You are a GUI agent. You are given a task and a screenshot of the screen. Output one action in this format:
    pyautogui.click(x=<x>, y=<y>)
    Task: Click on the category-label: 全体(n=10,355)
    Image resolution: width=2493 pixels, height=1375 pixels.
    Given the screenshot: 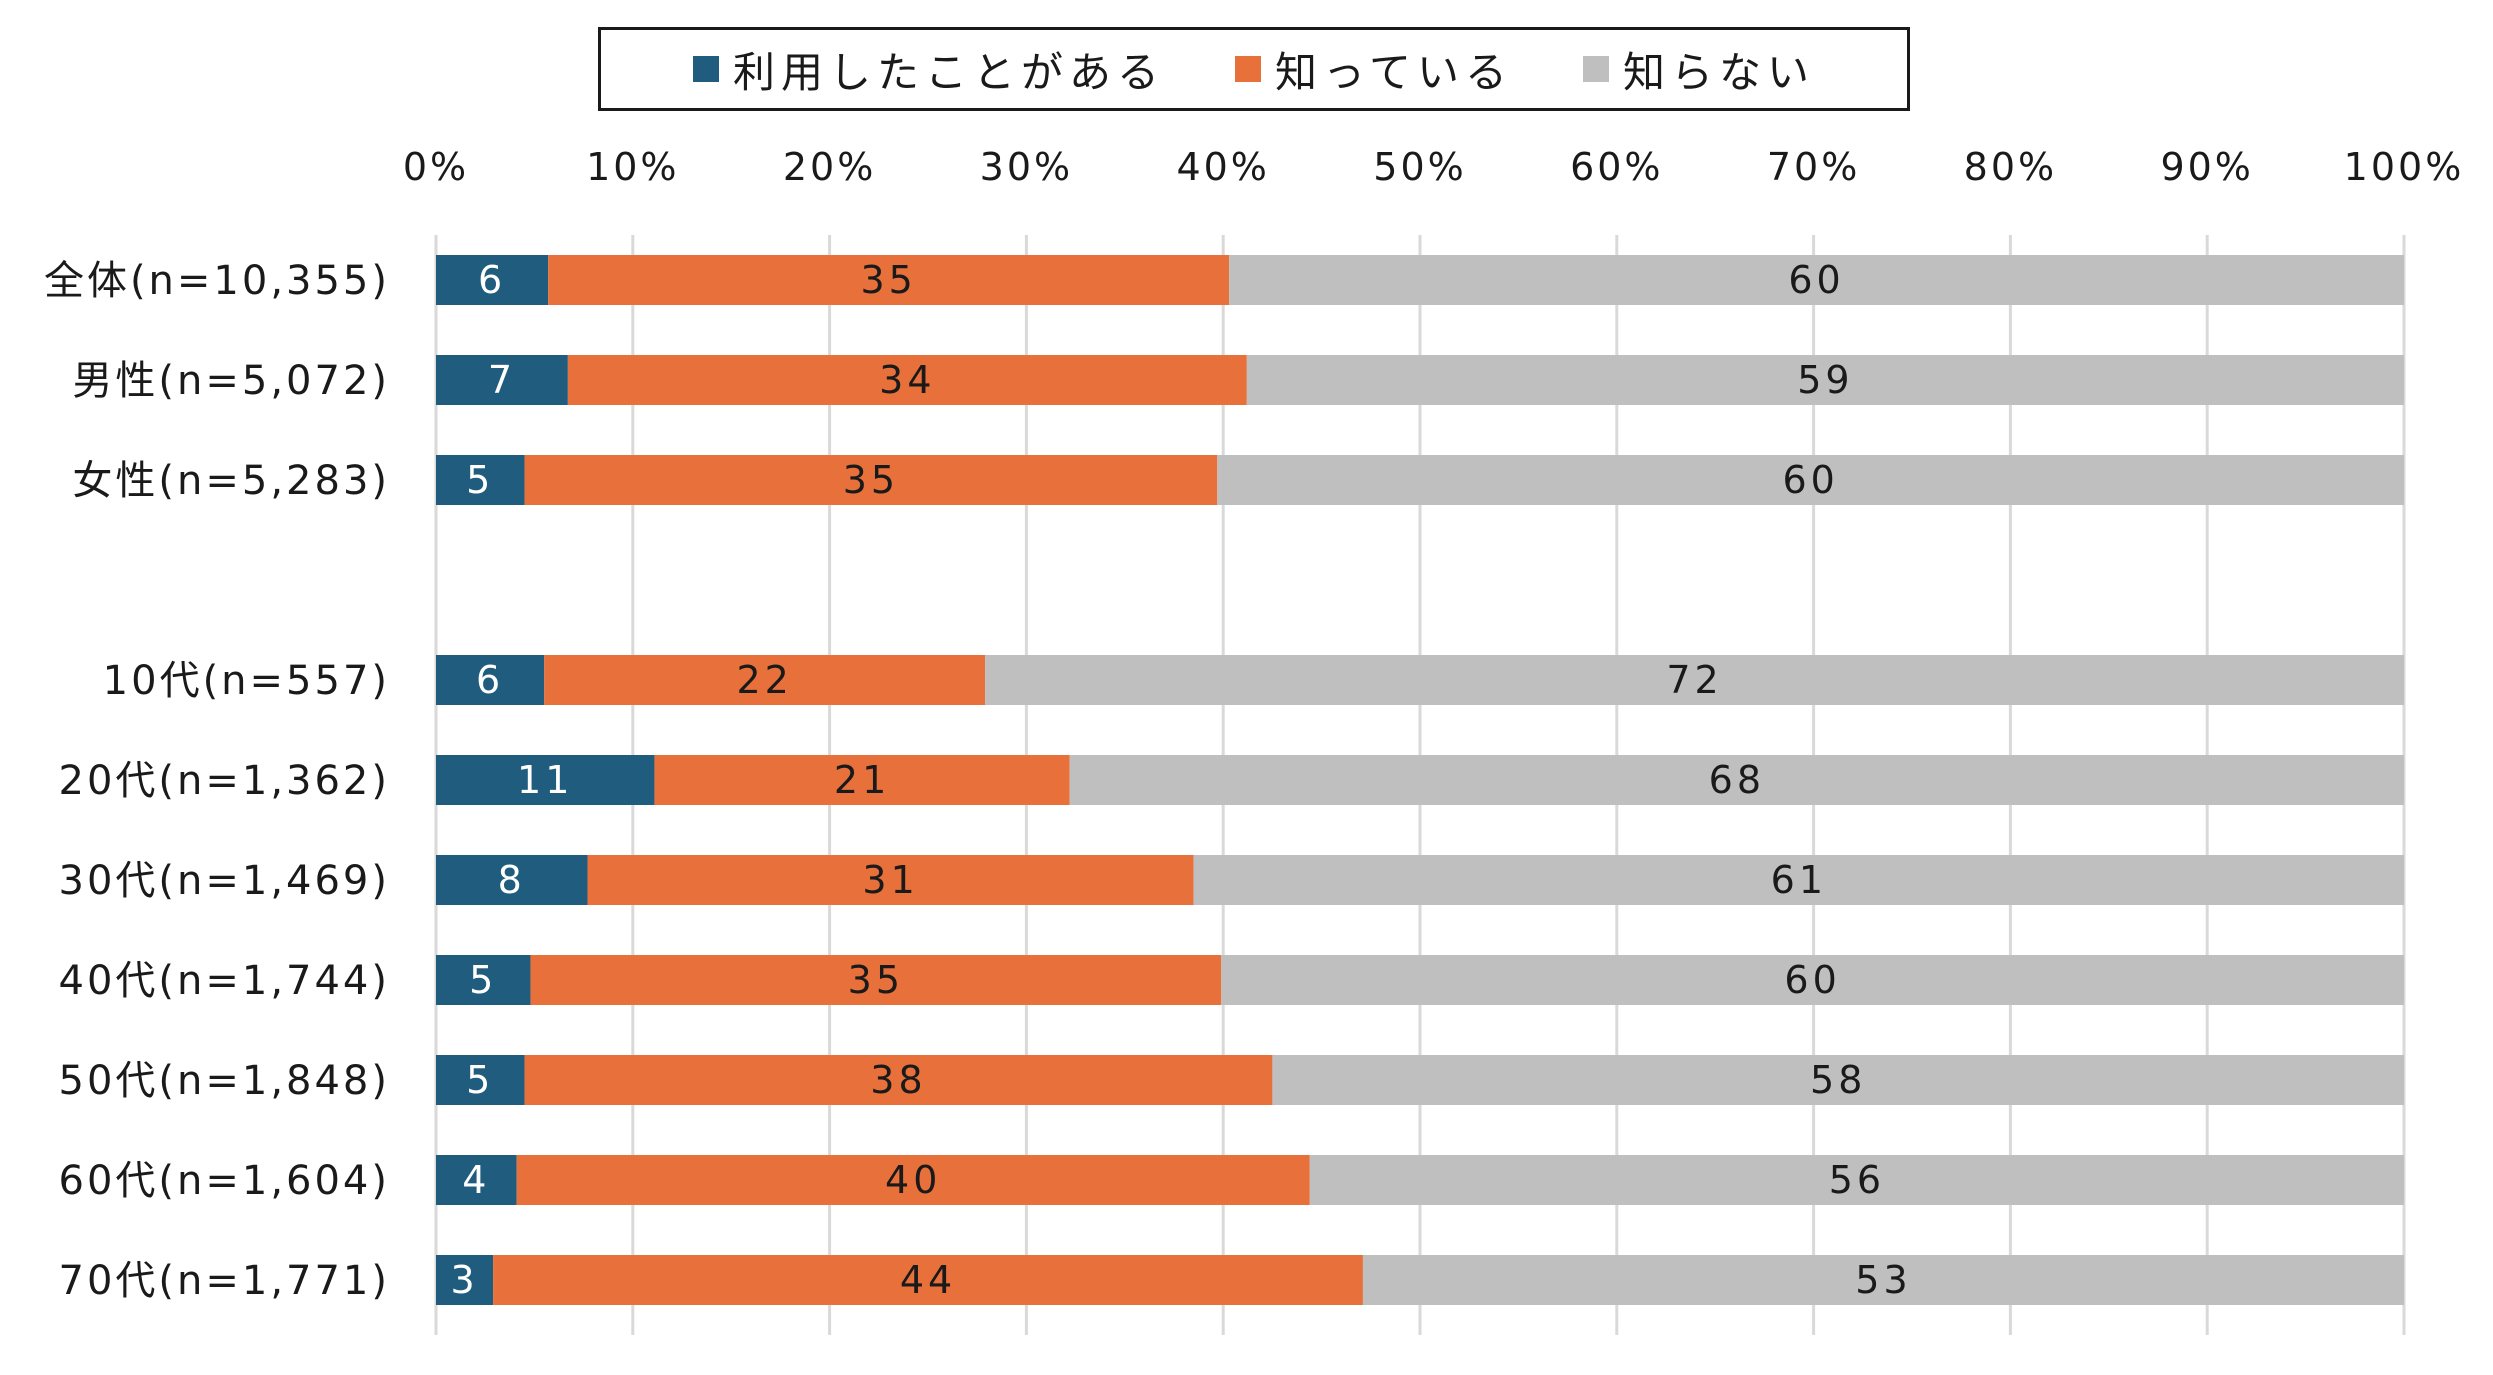 What is the action you would take?
    pyautogui.click(x=217, y=281)
    